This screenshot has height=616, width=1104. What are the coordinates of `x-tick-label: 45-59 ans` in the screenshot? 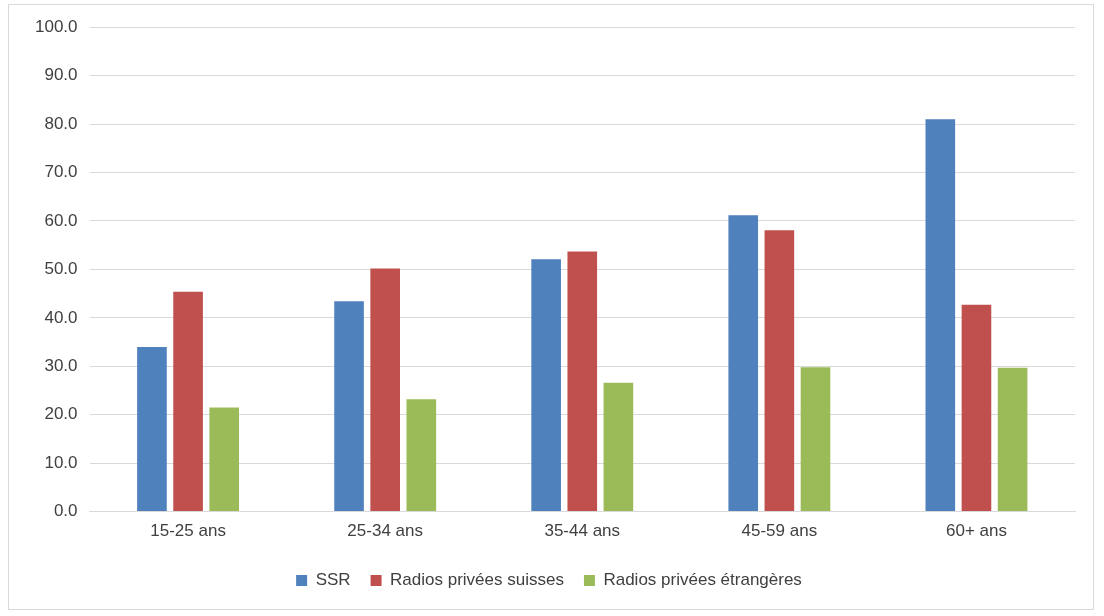 It's located at (779, 531).